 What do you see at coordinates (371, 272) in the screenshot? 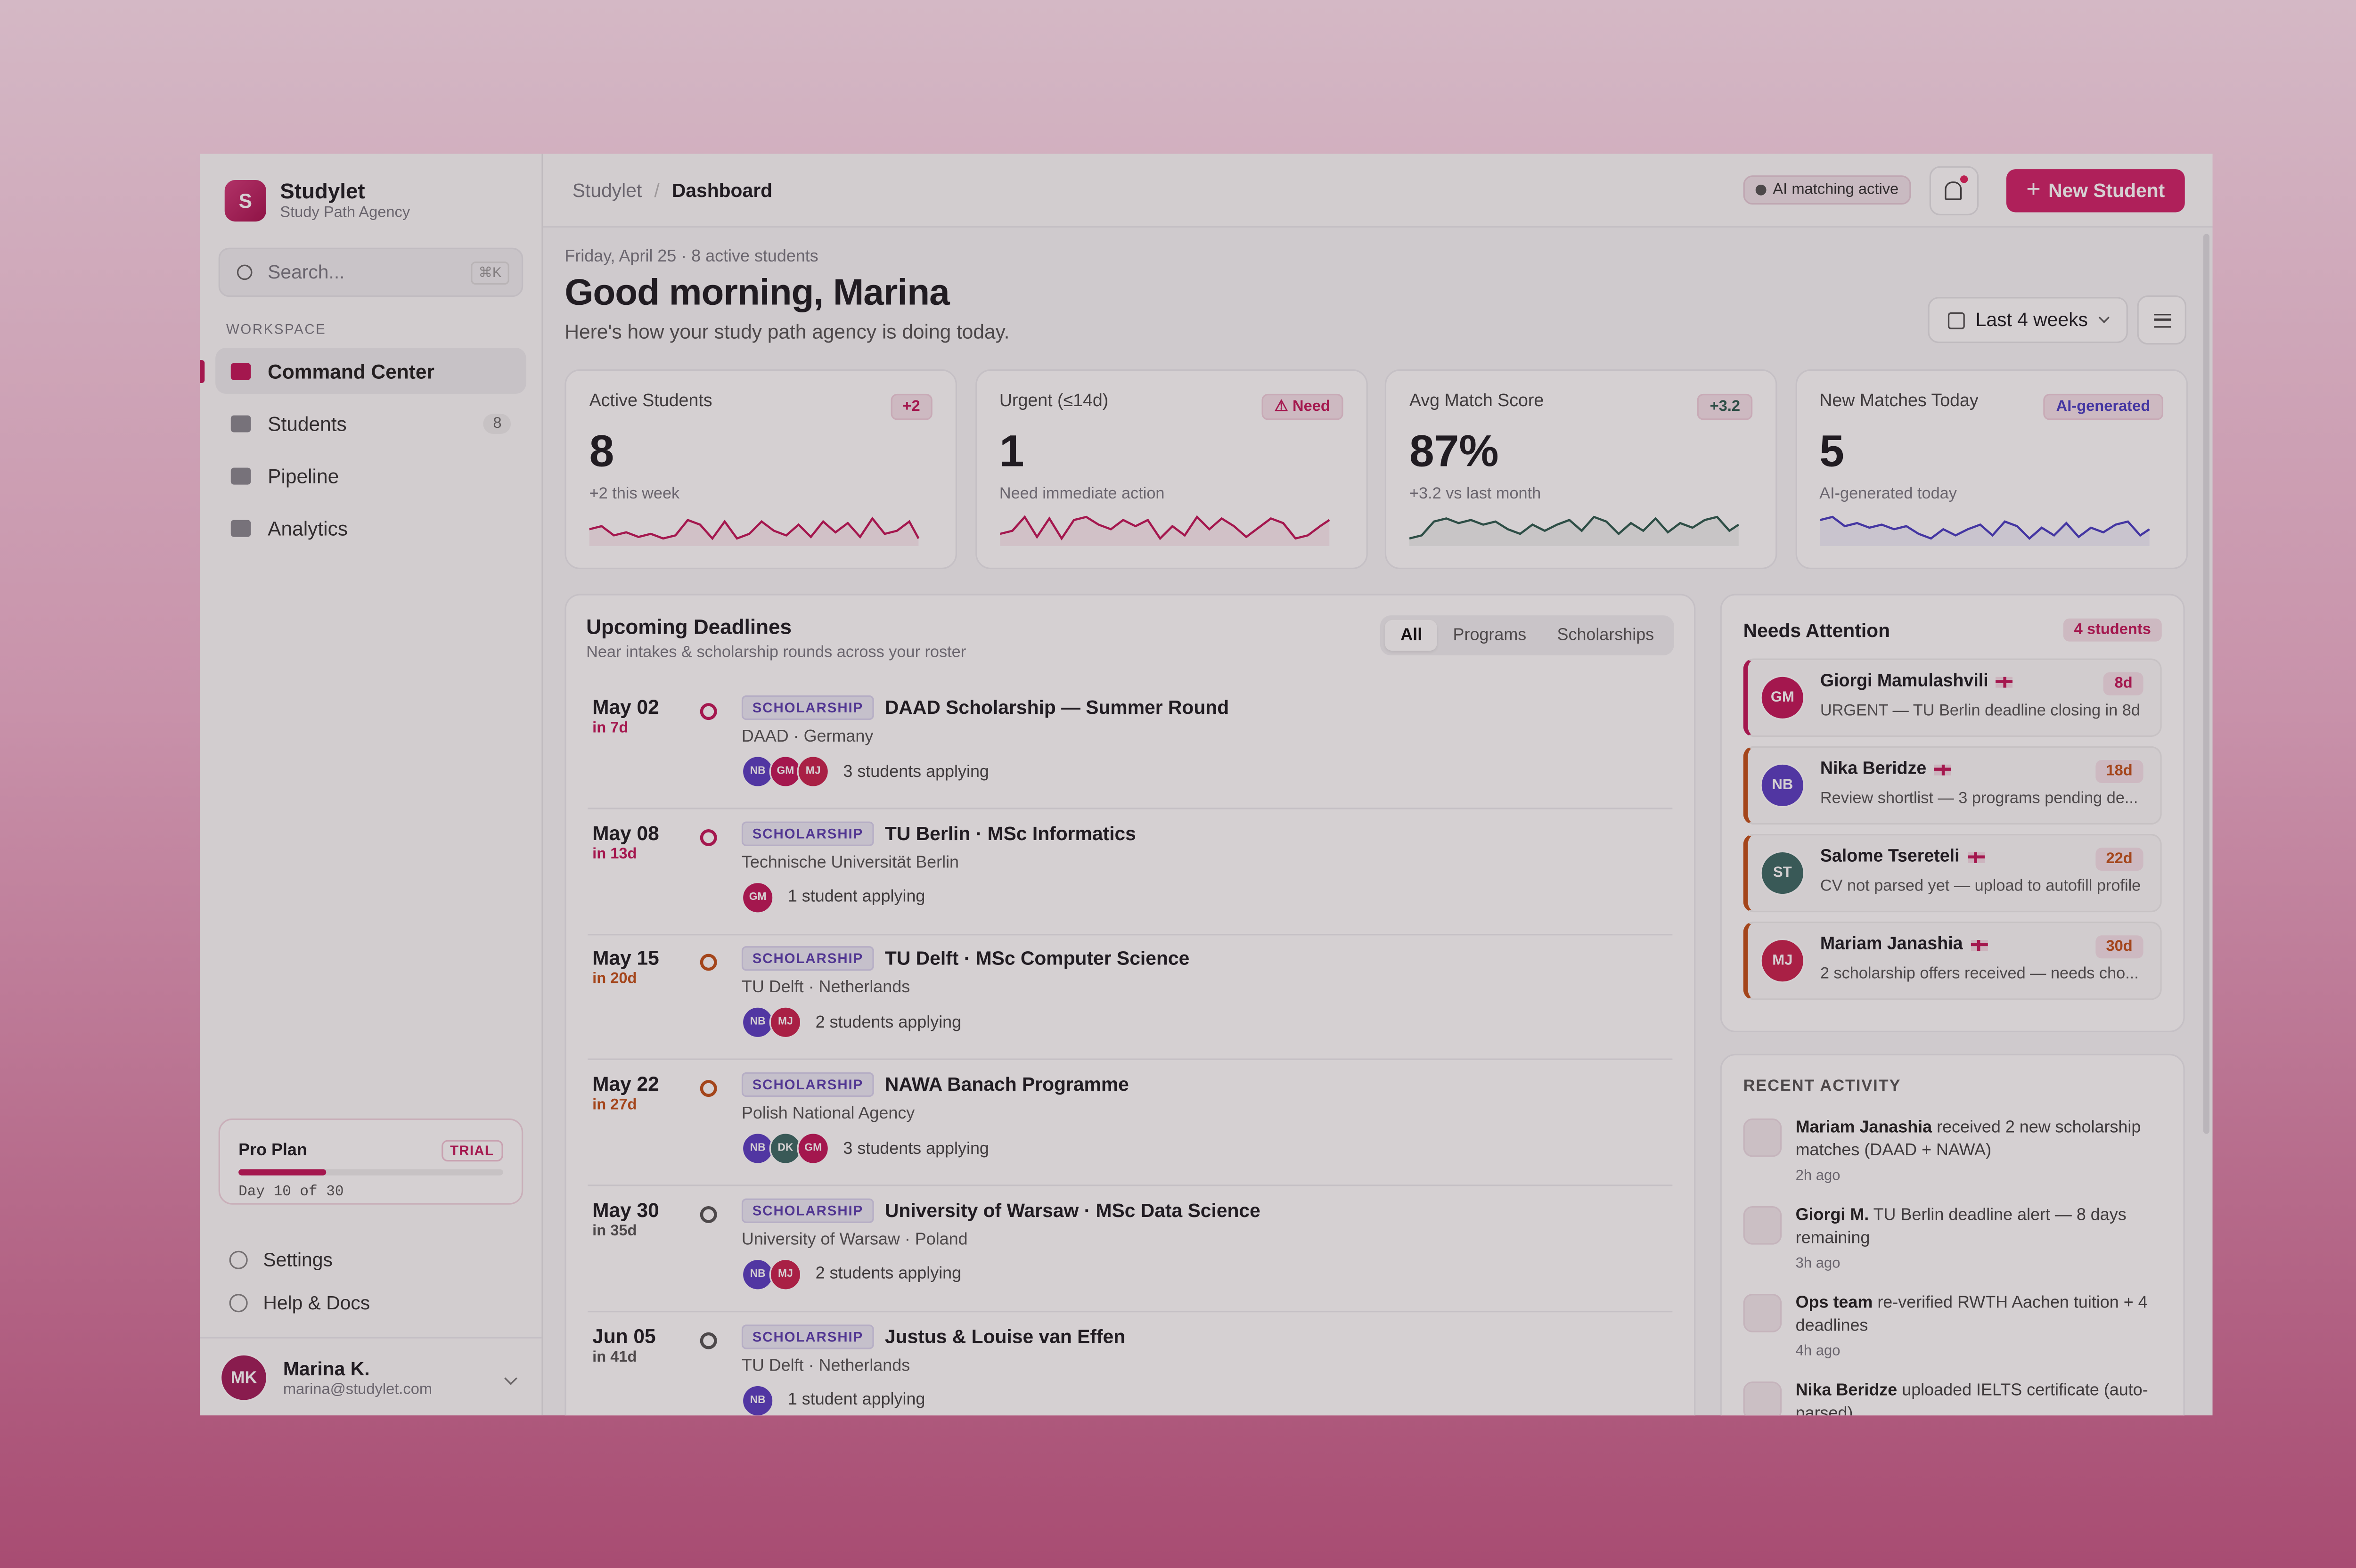
I see `search-box: Search... ⌘K` at bounding box center [371, 272].